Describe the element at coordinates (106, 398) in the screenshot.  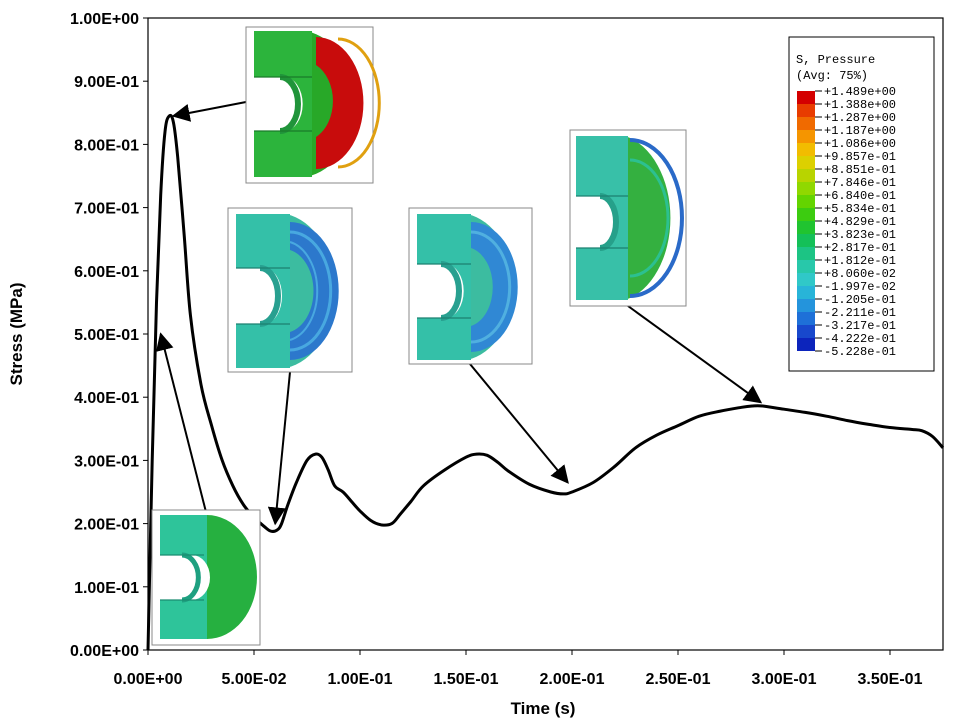
I see `y-tick-label: 4.00E-01` at that location.